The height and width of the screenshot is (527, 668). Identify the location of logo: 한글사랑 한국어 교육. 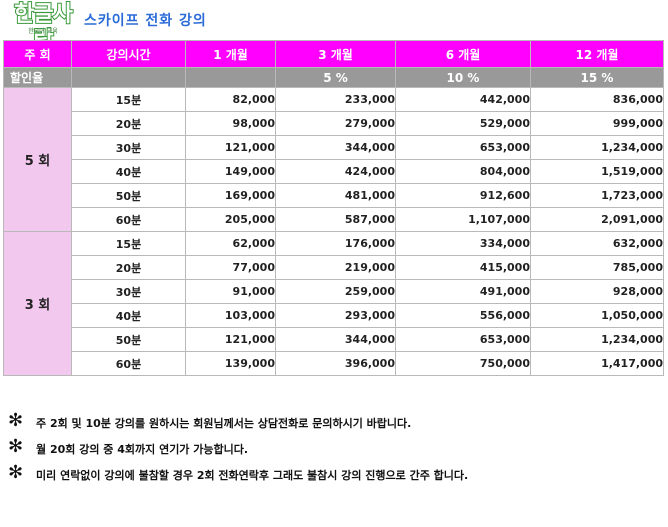
(43, 27).